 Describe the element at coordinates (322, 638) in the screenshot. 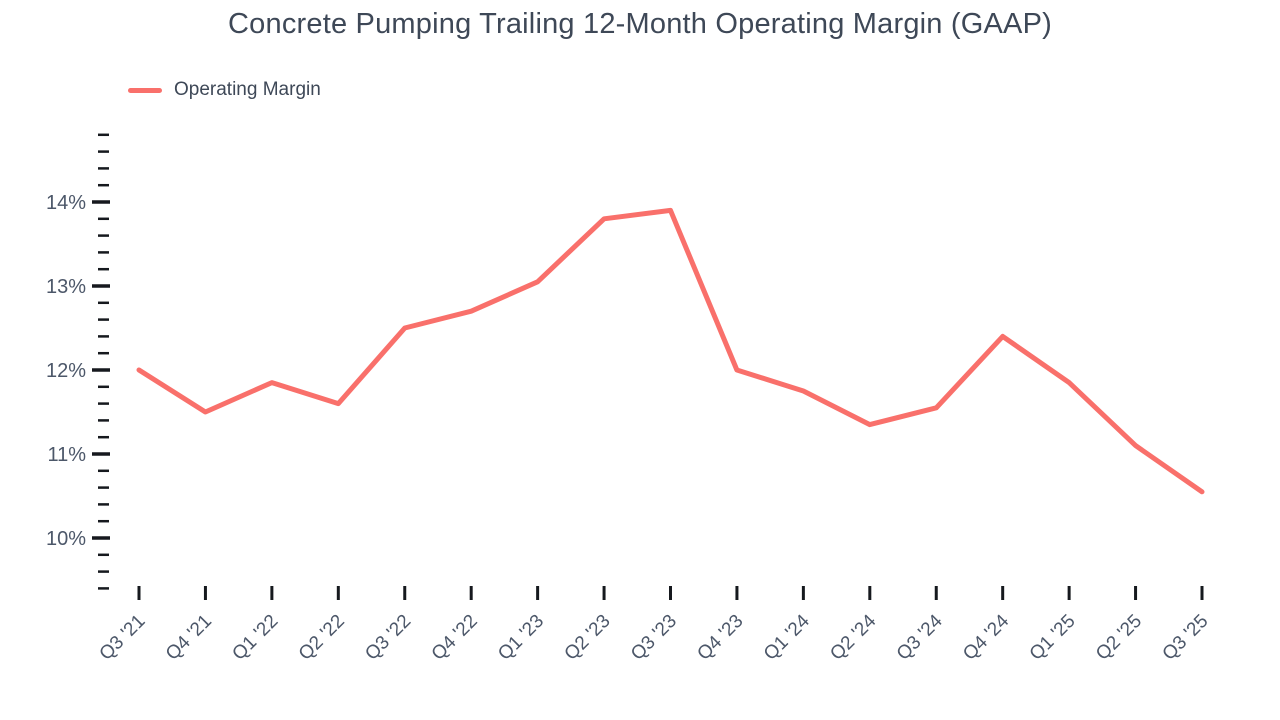

I see `x-axis-label: Q2 '22` at that location.